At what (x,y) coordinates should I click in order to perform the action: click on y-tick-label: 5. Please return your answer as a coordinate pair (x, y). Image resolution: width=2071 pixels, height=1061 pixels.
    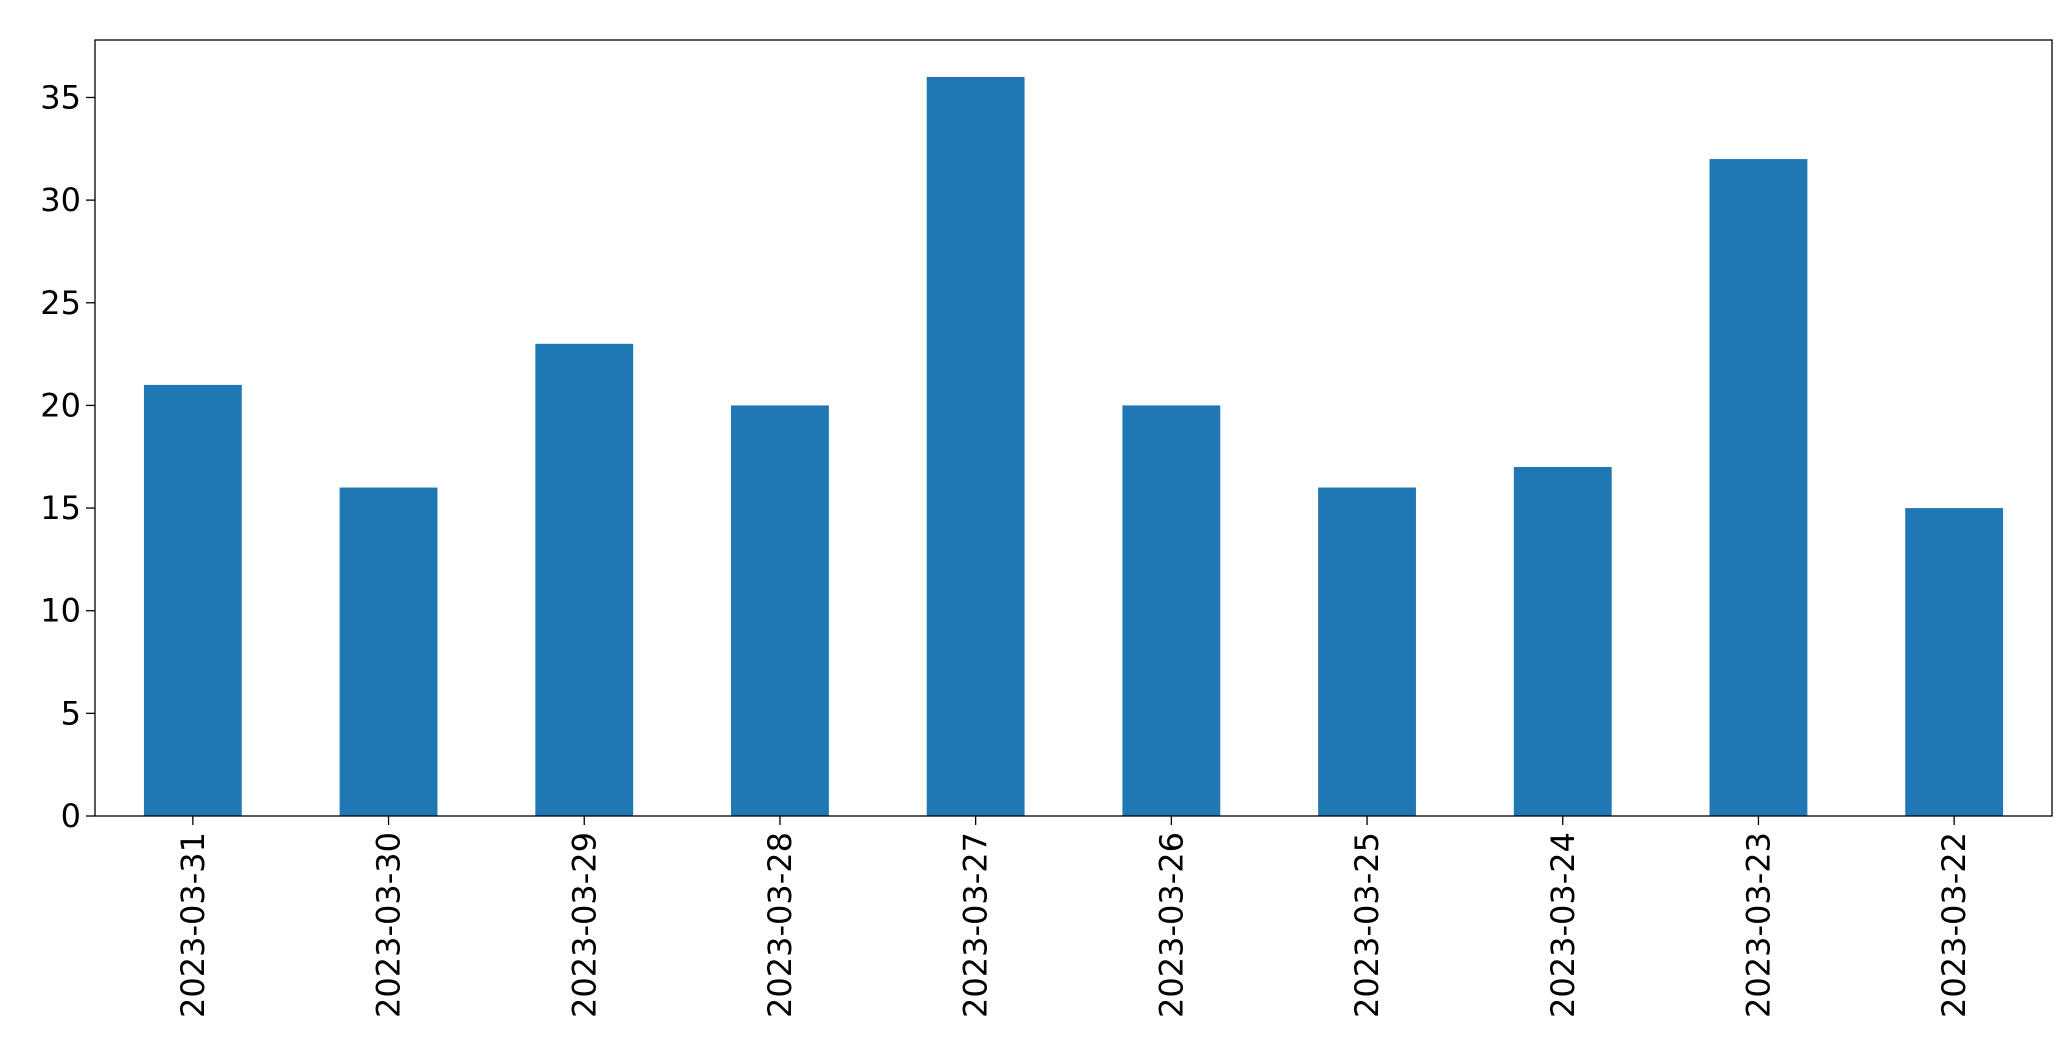
    Looking at the image, I should click on (71, 713).